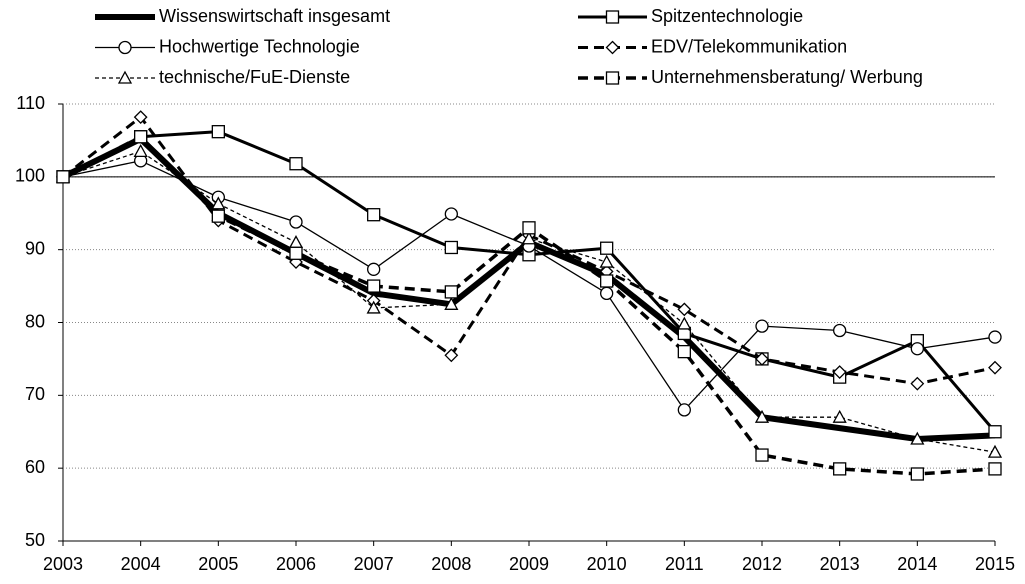  What do you see at coordinates (274, 16) in the screenshot?
I see `legend-label: Wissenswirtschaft insgesamt` at bounding box center [274, 16].